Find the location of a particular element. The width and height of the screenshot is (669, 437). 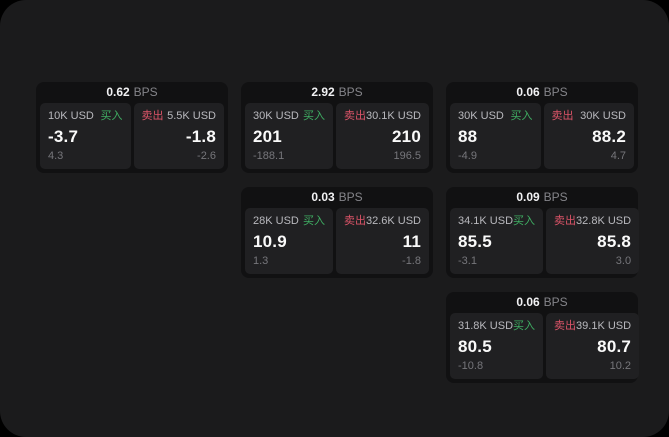

sell-panel: 卖出 32.6K USD 11 -1.8 is located at coordinates (382, 241).